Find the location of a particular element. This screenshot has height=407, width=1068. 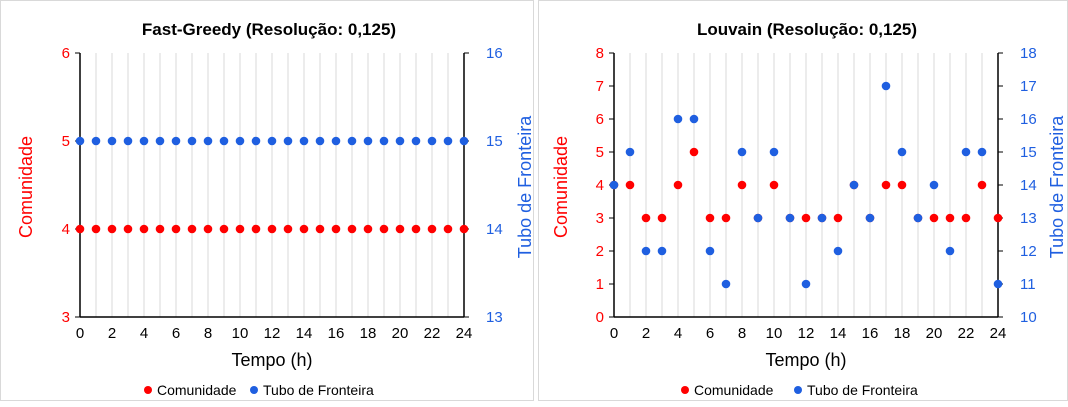

y-tick-label-left: 1 is located at coordinates (600, 284).